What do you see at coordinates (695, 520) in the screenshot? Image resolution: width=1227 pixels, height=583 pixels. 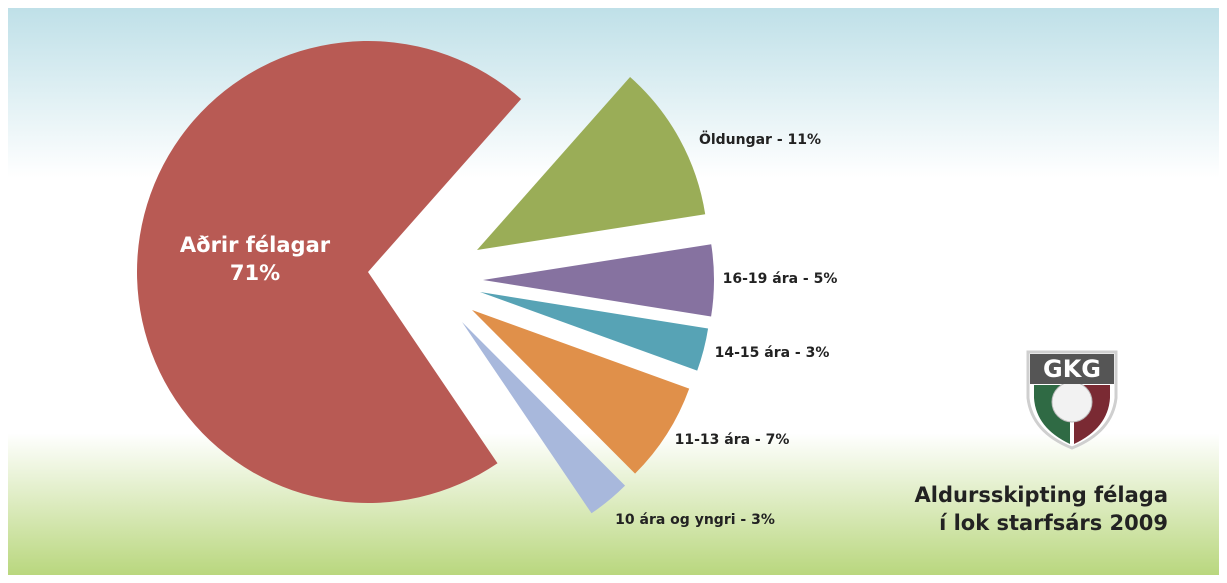 I see `slice-label: 10 ára og yngri - 3%` at bounding box center [695, 520].